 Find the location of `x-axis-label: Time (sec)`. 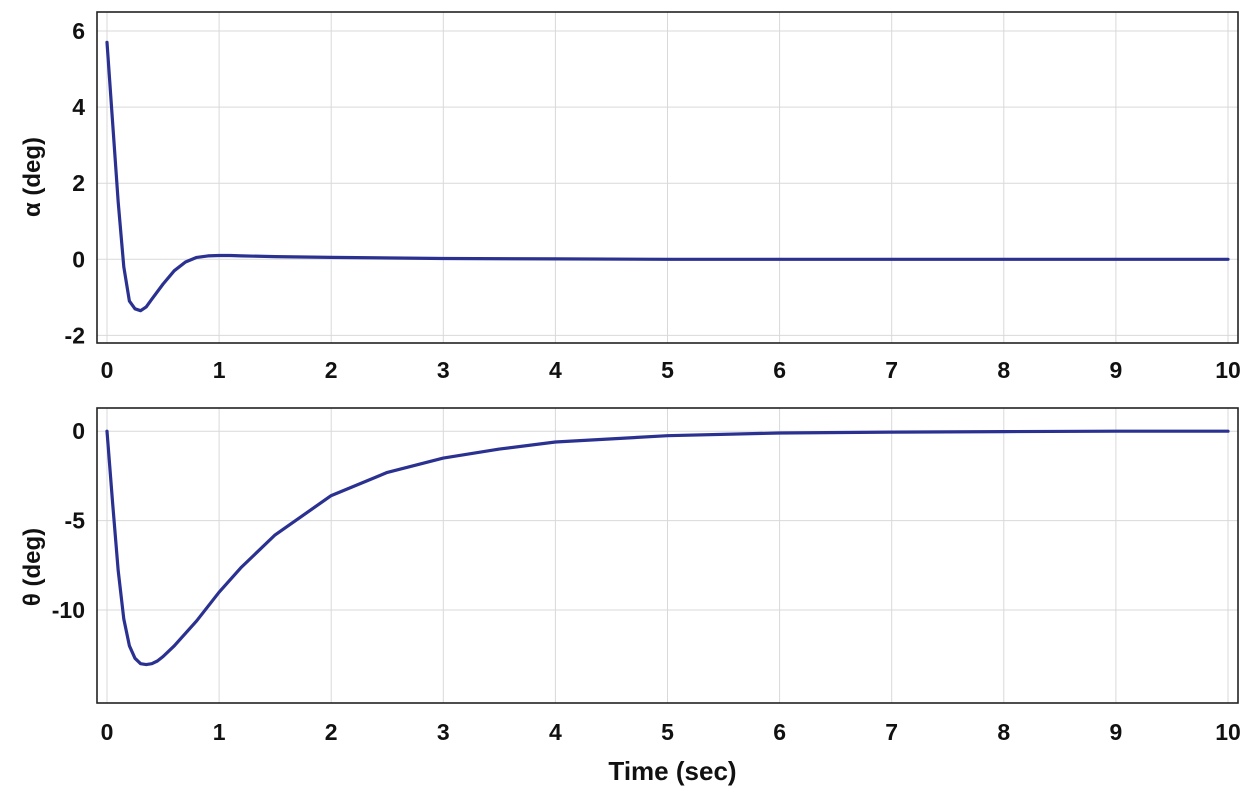

x-axis-label: Time (sec) is located at coordinates (672, 771).